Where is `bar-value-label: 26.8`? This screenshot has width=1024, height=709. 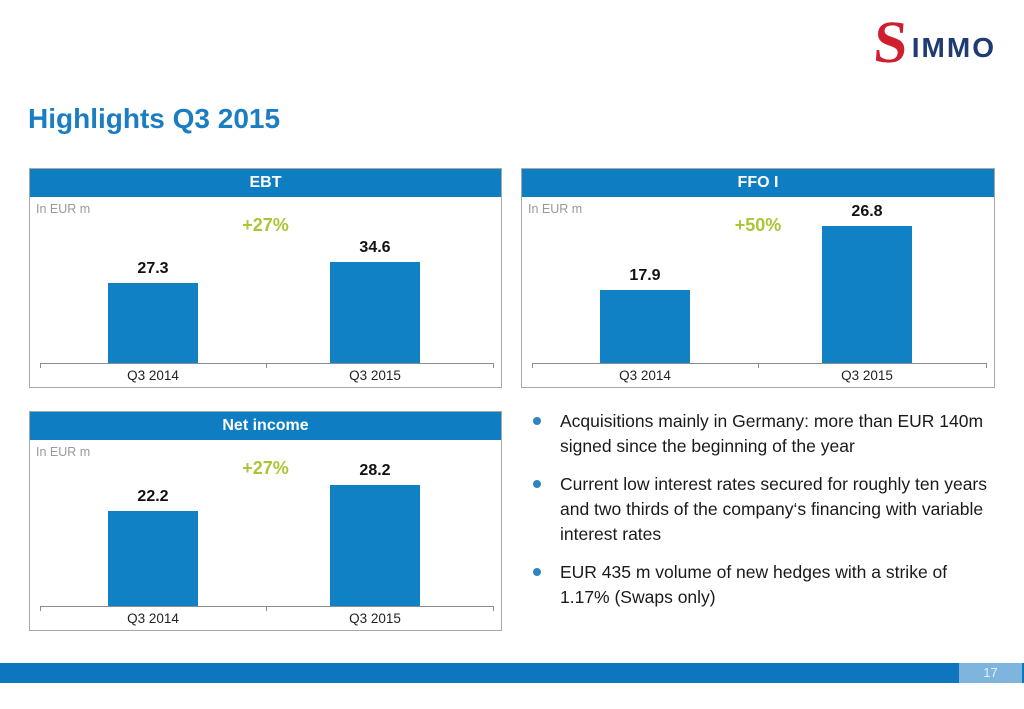 bar-value-label: 26.8 is located at coordinates (867, 211).